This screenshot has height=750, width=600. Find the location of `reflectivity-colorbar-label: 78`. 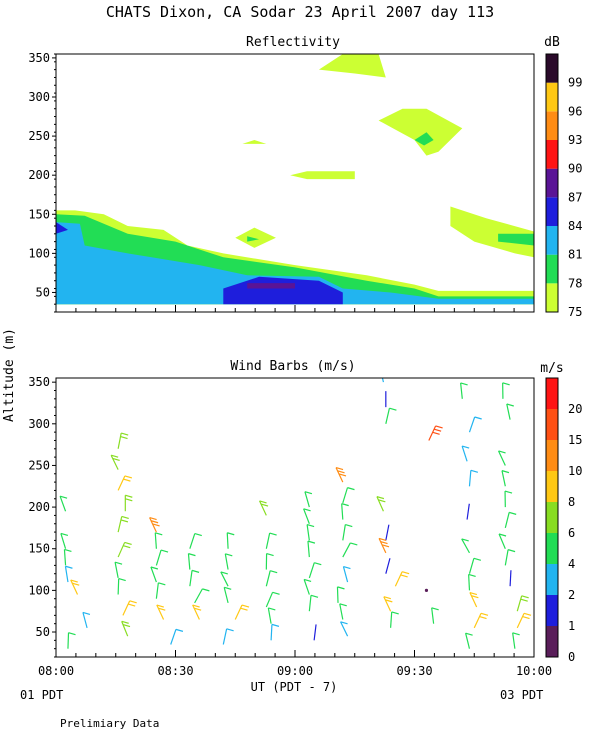

reflectivity-colorbar-label: 78 is located at coordinates (575, 283).